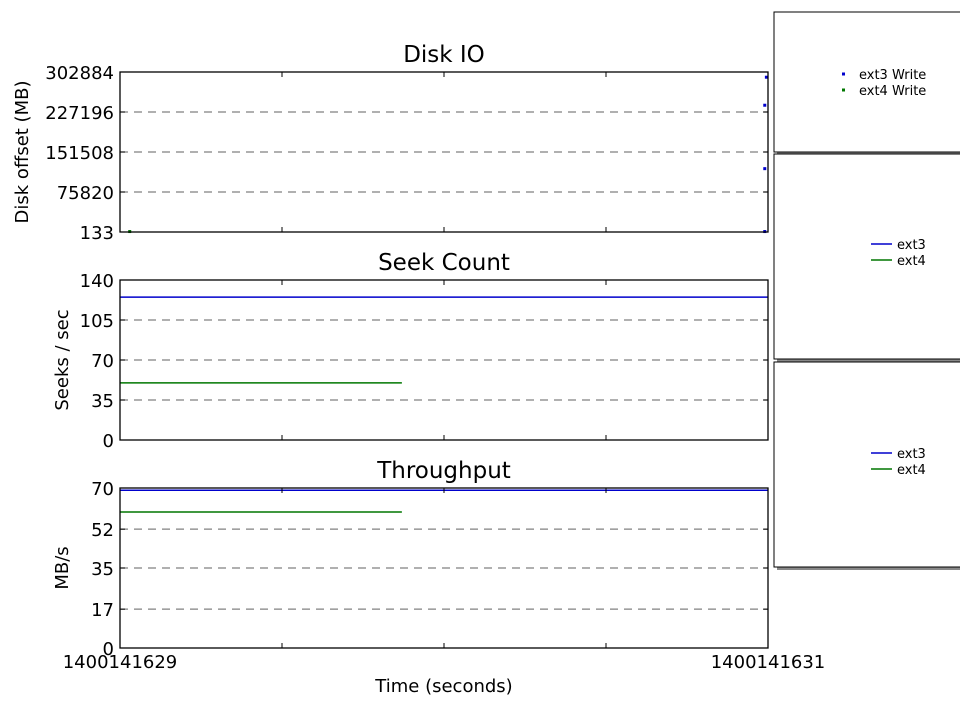 The width and height of the screenshot is (960, 725). I want to click on legend-entry-ext4-write: ext4 Write, so click(884, 91).